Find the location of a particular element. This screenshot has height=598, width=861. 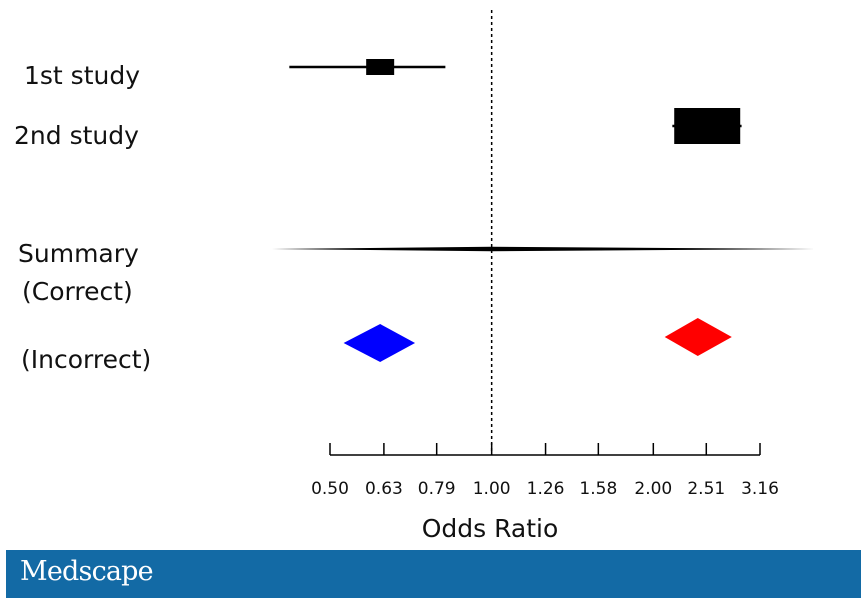

medscape-logo: Medscape is located at coordinates (87, 571).